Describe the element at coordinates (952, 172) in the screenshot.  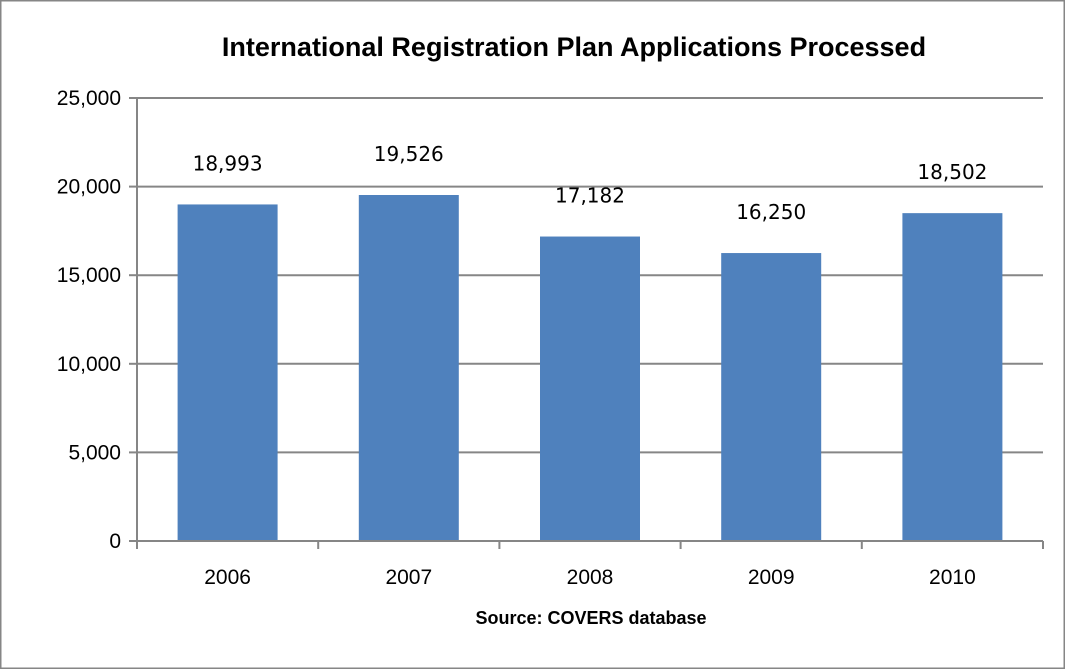
I see `data-label: 18,502` at that location.